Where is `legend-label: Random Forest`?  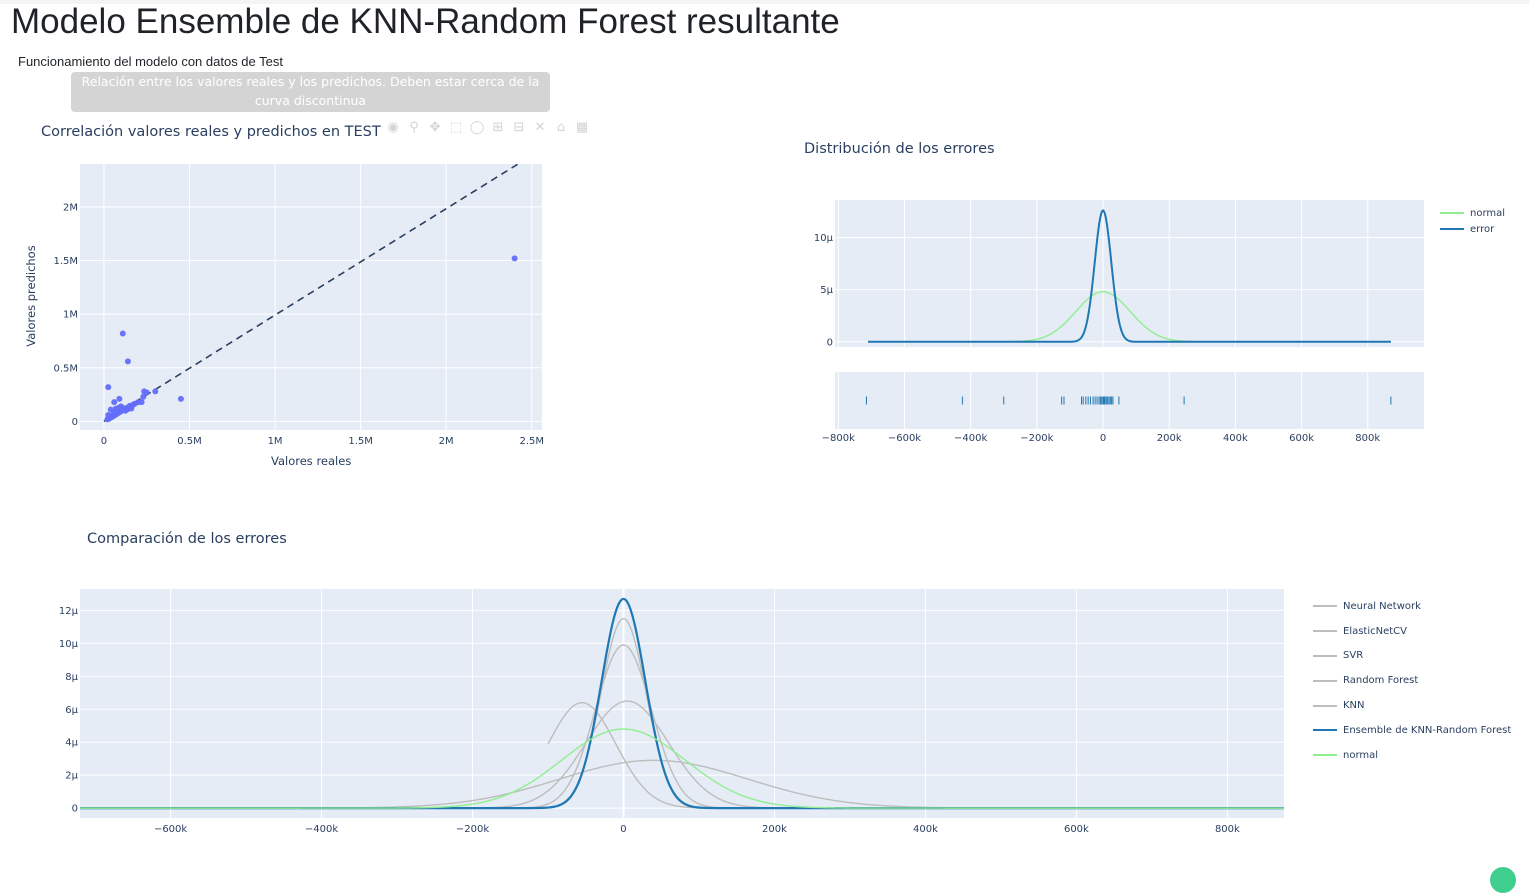 legend-label: Random Forest is located at coordinates (1381, 681).